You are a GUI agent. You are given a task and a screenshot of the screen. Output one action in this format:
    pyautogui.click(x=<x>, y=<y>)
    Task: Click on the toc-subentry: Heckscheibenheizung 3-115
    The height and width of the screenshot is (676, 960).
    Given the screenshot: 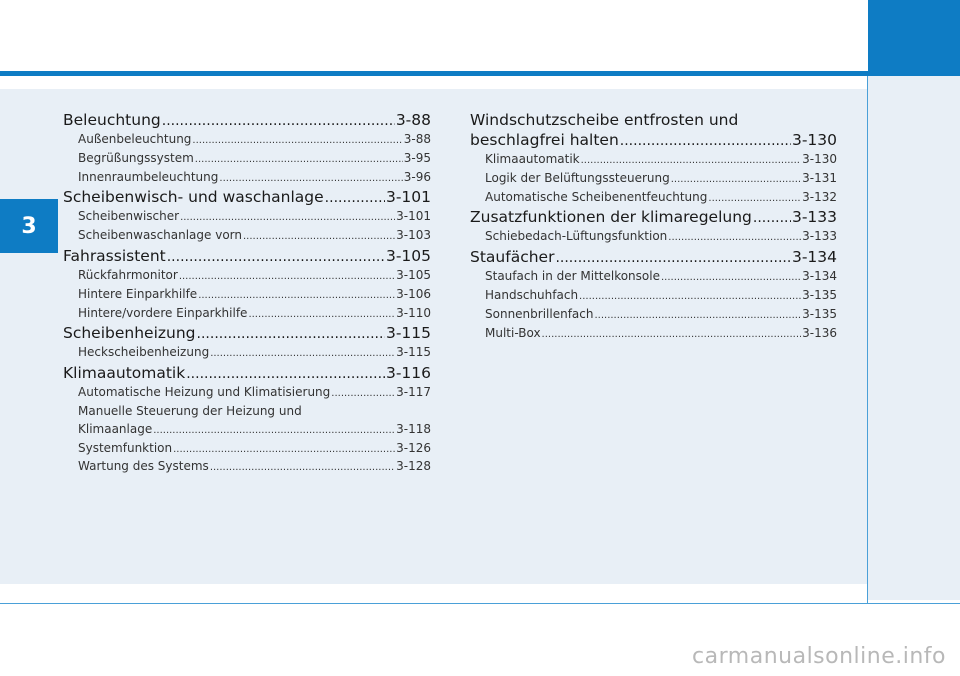 What is the action you would take?
    pyautogui.click(x=247, y=353)
    